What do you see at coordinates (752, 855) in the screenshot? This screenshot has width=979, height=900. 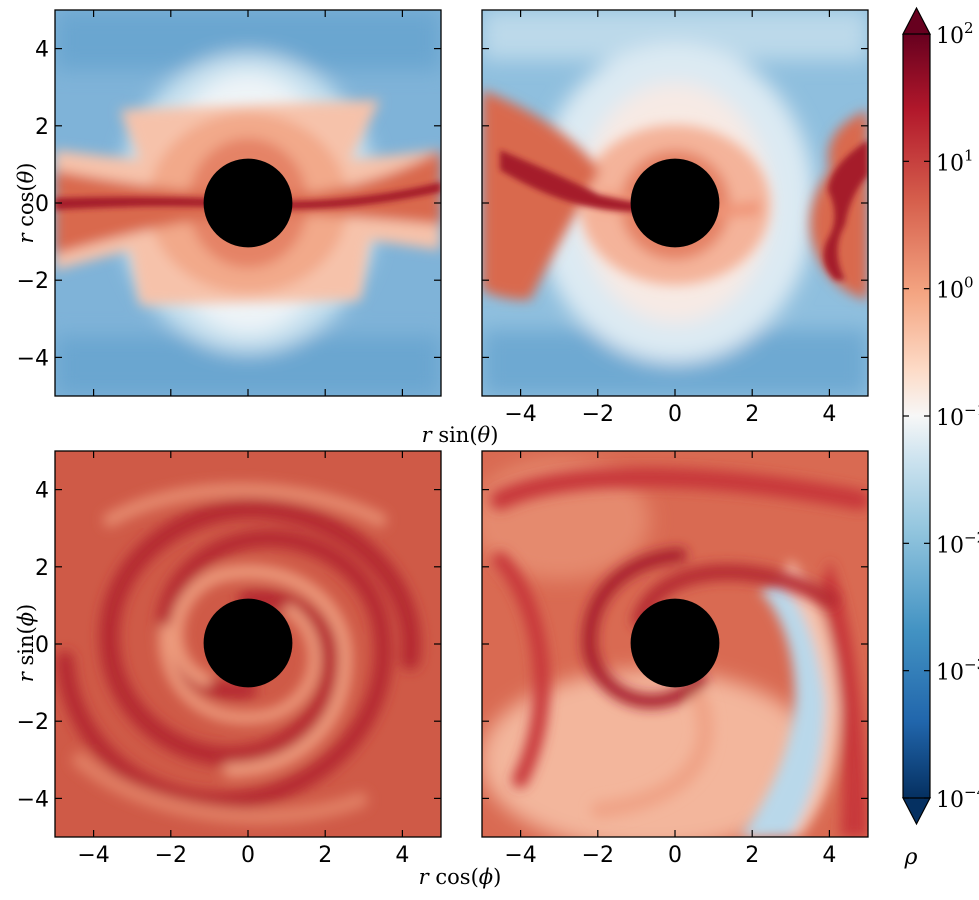 I see `xtick-label-bottom-right: 2` at bounding box center [752, 855].